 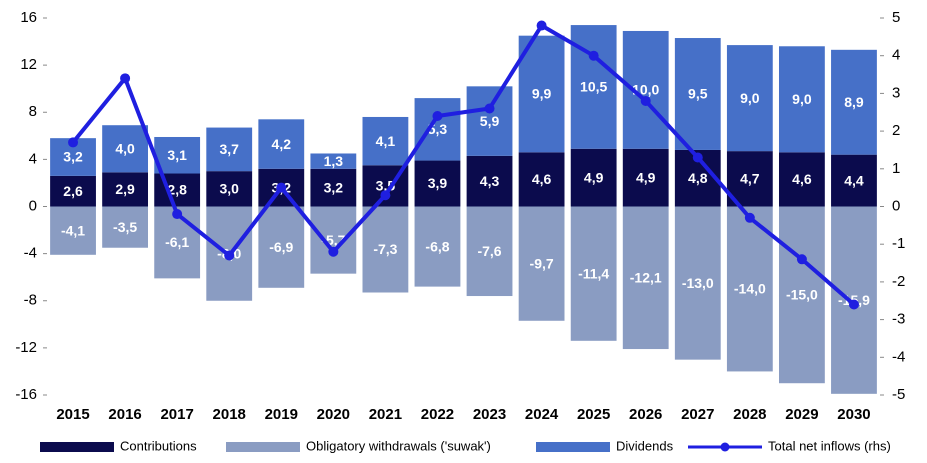 What do you see at coordinates (801, 414) in the screenshot?
I see `x-tick-label: 2029` at bounding box center [801, 414].